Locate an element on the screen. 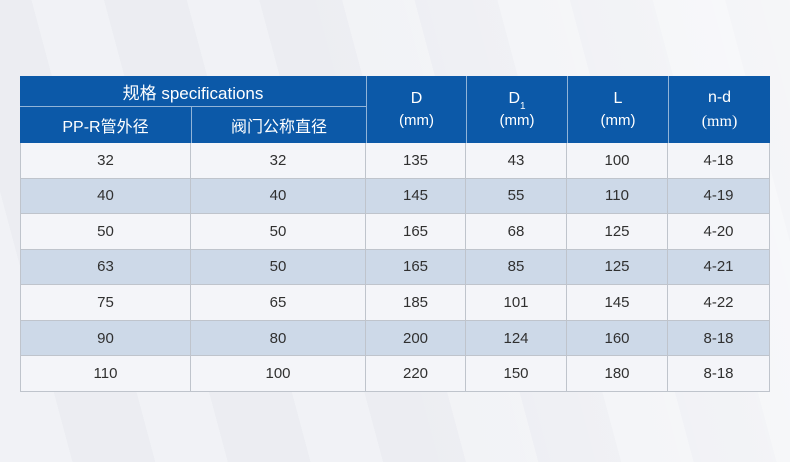 Image resolution: width=790 pixels, height=462 pixels. table-cell: 185 is located at coordinates (415, 302).